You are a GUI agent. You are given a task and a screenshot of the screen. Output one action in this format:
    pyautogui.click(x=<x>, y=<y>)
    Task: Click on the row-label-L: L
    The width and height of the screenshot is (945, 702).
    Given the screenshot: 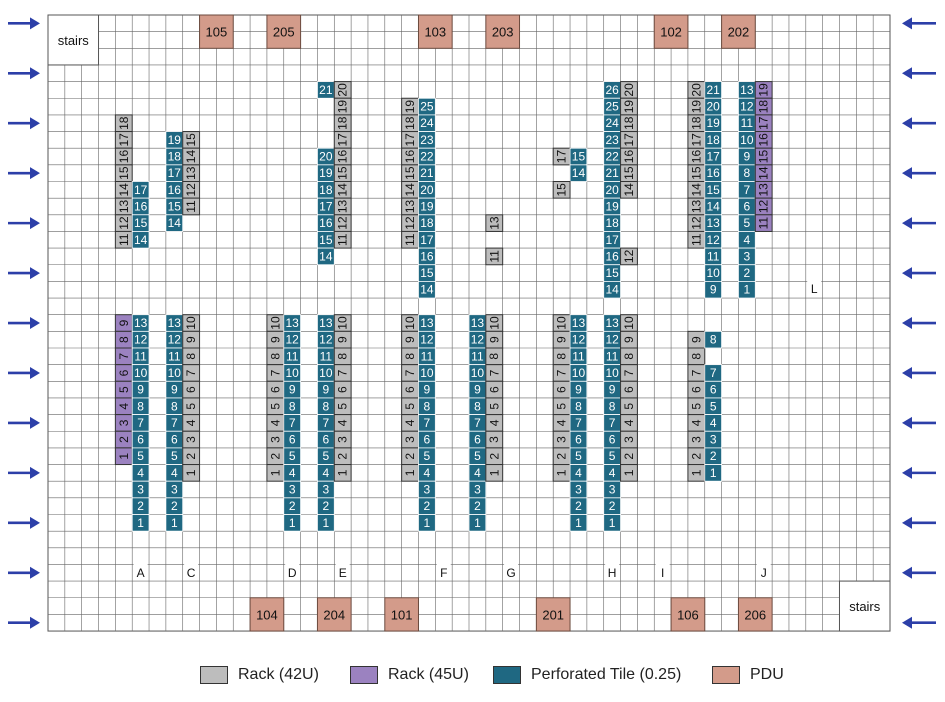 What is the action you would take?
    pyautogui.click(x=814, y=289)
    